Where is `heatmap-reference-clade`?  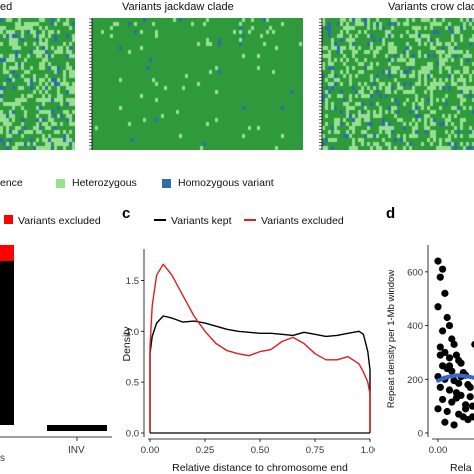 heatmap-reference-clade is located at coordinates (37, 84).